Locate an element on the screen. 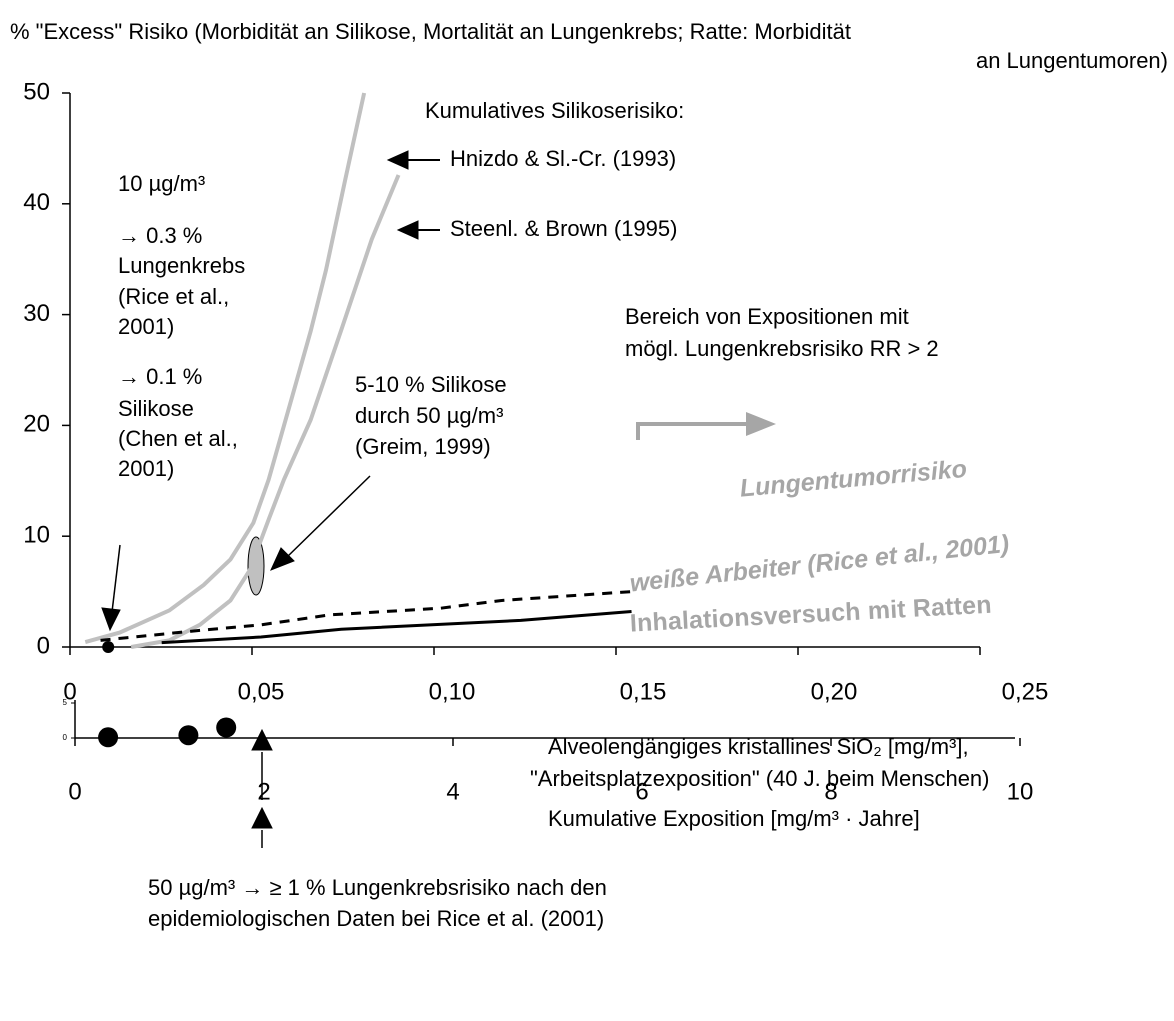 The image size is (1174, 1021). annotation: → 0.1 % is located at coordinates (160, 376).